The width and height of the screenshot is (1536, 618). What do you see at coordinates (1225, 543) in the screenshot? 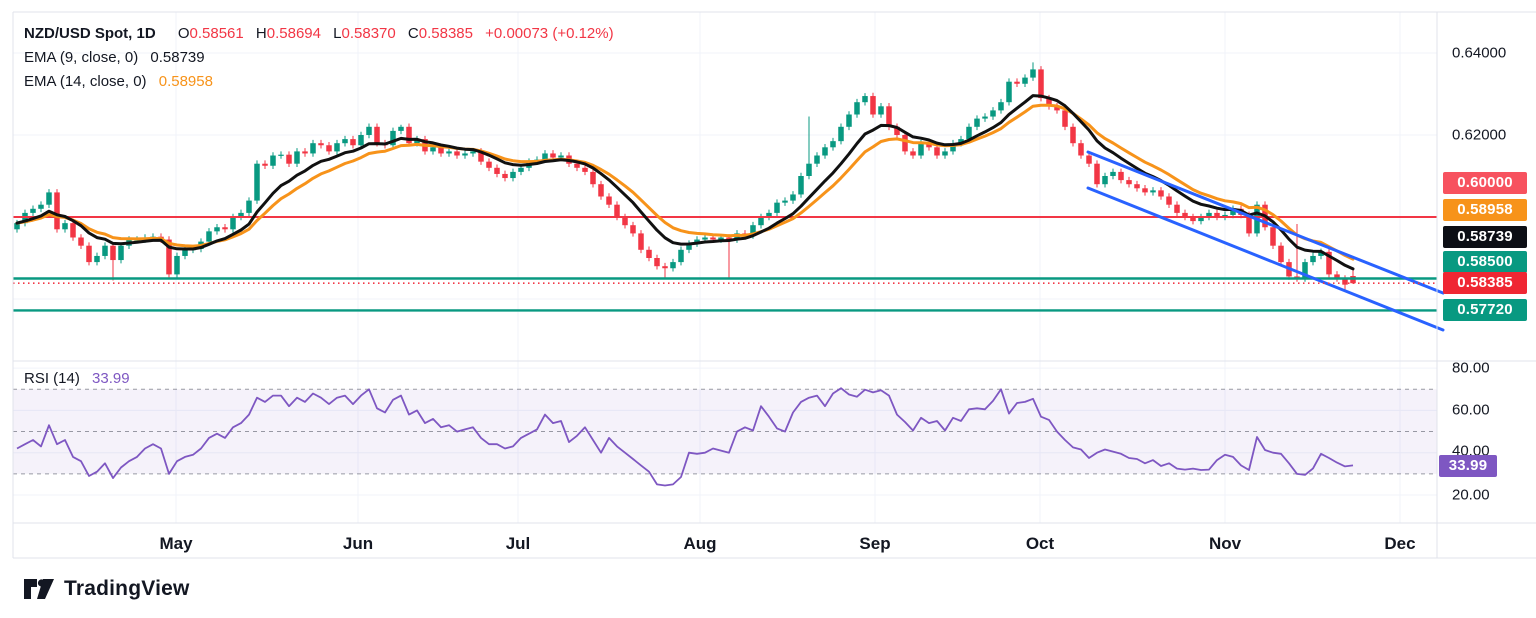
I see `time-axis-label-nov: Nov` at bounding box center [1225, 543].